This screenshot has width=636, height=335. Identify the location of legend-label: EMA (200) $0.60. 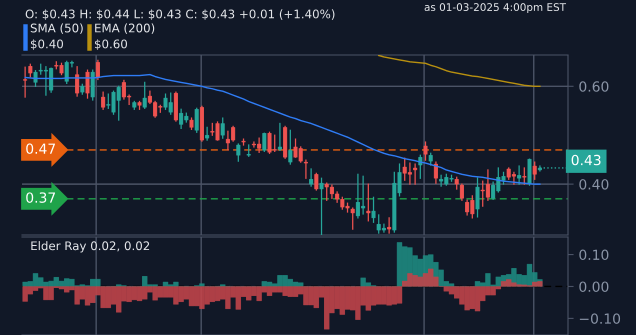
(124, 36).